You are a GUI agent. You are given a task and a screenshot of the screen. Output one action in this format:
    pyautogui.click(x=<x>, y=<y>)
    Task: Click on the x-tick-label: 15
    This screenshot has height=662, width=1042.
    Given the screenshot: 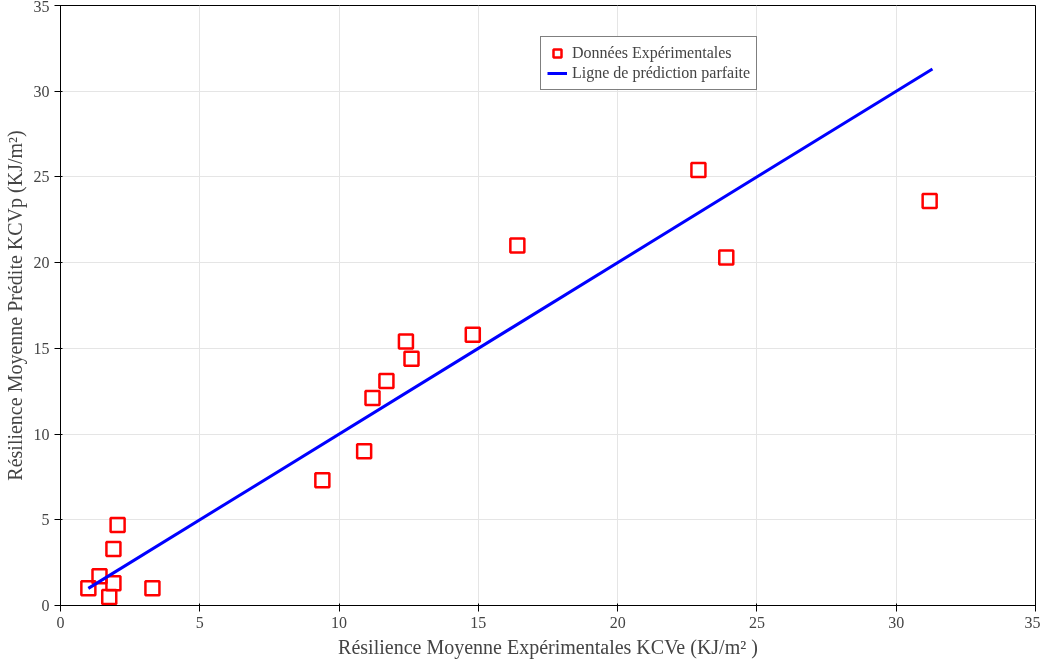 What is the action you would take?
    pyautogui.click(x=478, y=622)
    